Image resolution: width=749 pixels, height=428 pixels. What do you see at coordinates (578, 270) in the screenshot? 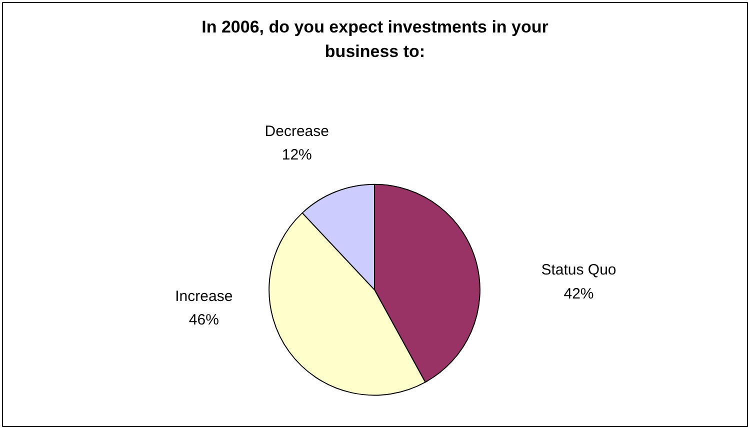
I see `slice-label: Status Quo` at bounding box center [578, 270].